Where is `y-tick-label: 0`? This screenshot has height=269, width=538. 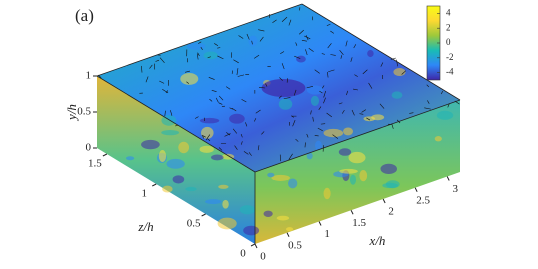
y-tick-label: 0 is located at coordinates (89, 148).